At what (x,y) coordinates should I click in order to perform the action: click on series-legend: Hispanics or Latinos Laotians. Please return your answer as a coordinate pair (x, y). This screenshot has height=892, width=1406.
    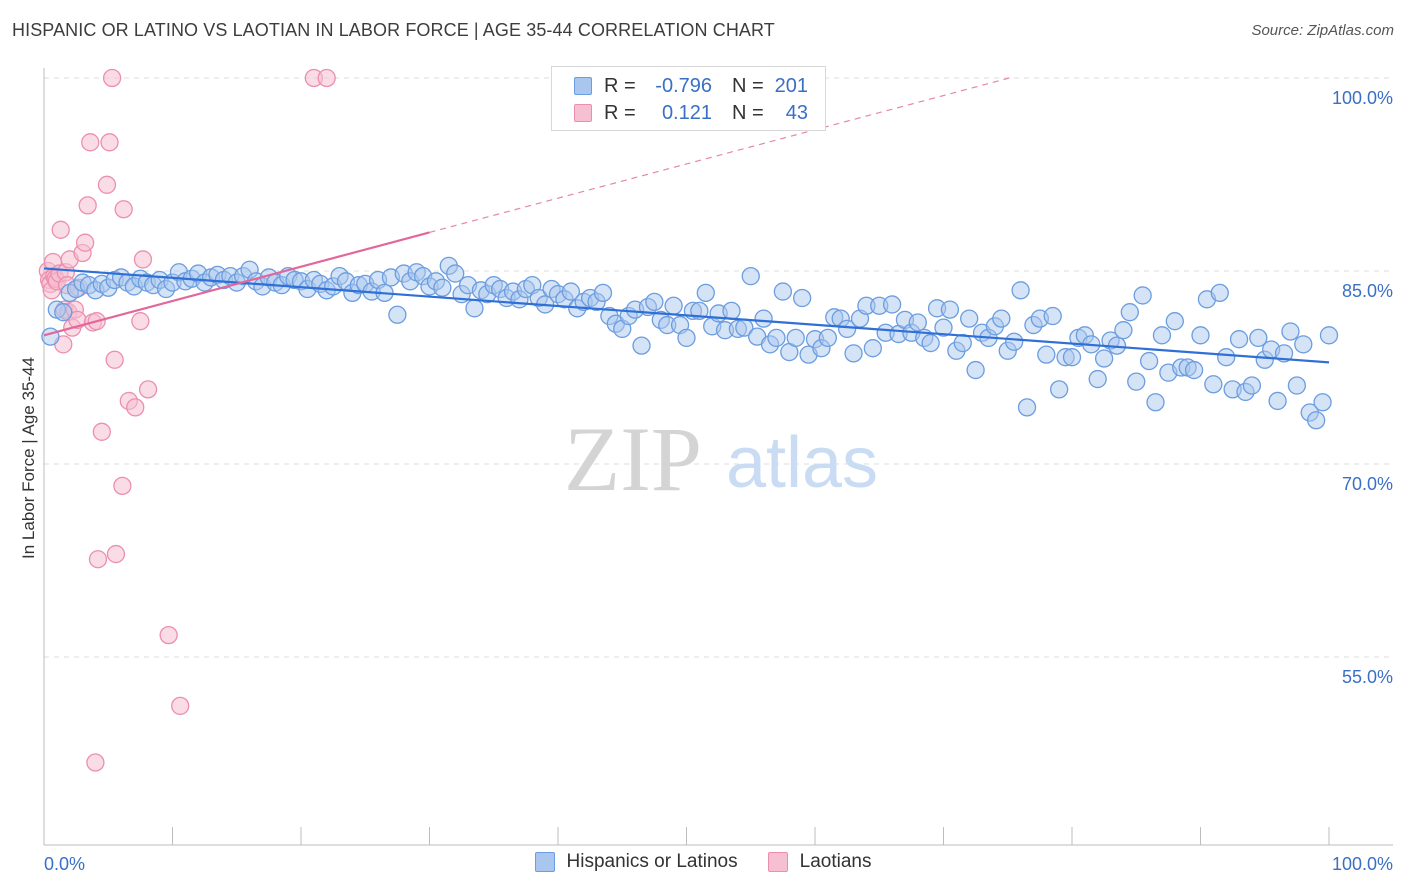
    Looking at the image, I should click on (703, 862).